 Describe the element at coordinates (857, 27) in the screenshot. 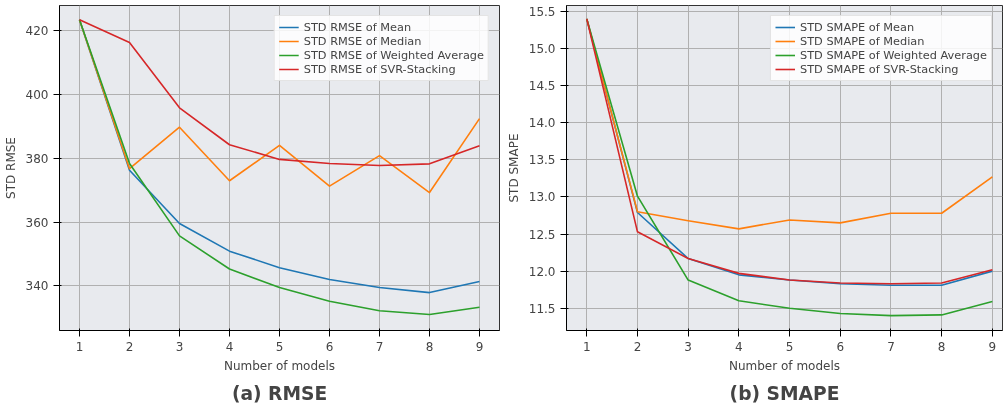

I see `legend-label: STD SMAPE of Mean` at that location.